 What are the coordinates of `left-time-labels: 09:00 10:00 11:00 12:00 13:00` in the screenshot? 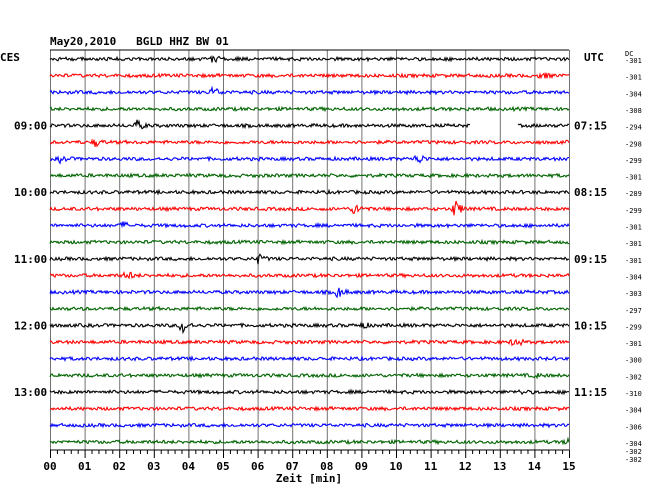 It's located at (30, 259).